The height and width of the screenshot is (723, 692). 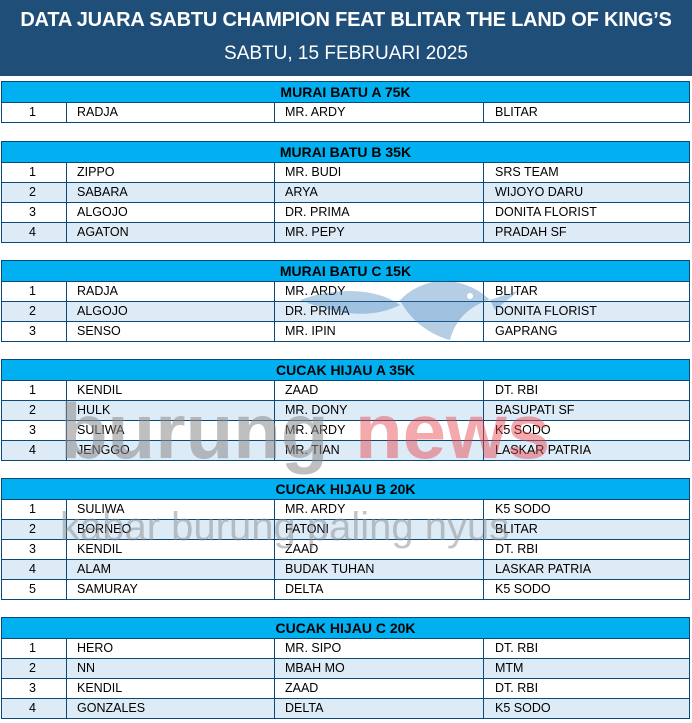 I want to click on table-row: 3 SULIWA MR. ARDY K5 SODO, so click(x=345, y=431).